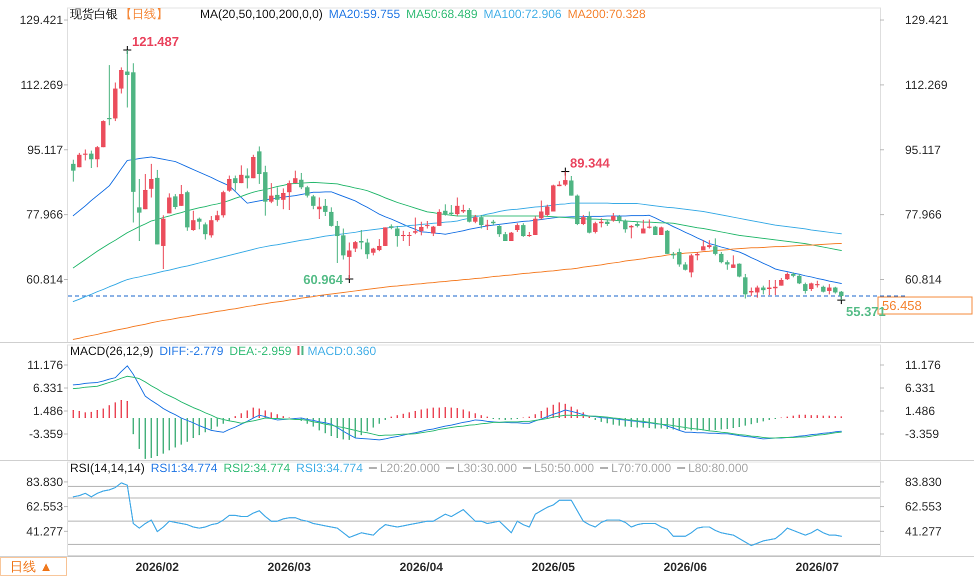  What do you see at coordinates (42, 85) in the screenshot?
I see `y-tick-label: 112.269` at bounding box center [42, 85].